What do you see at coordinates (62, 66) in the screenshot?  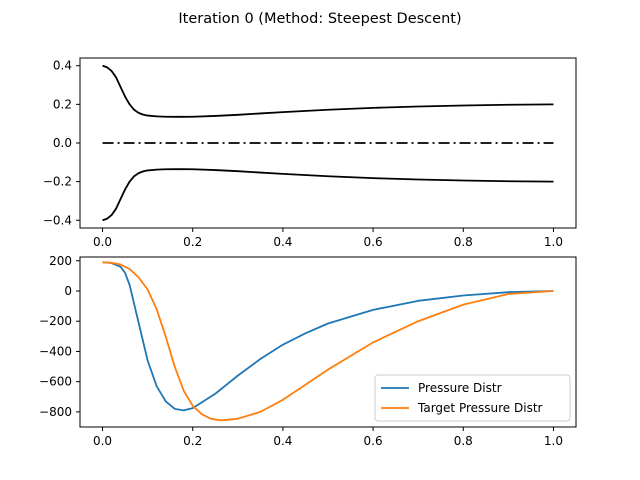 I see `y-tick-label: 0.4` at bounding box center [62, 66].